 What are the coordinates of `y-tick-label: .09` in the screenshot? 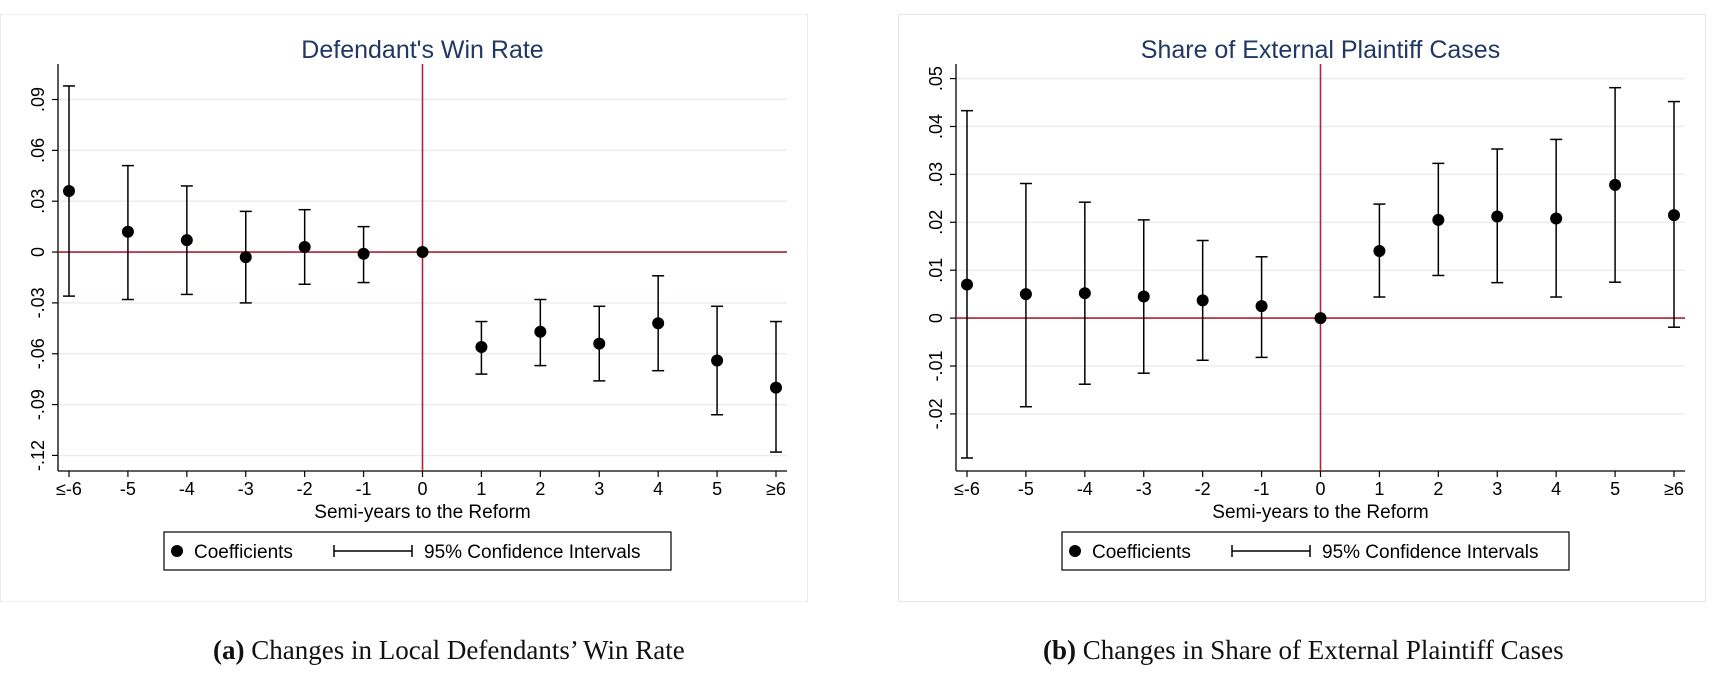 It's located at (38, 99).